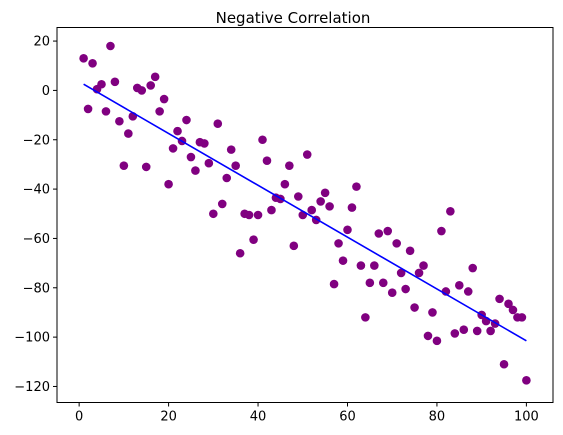 The width and height of the screenshot is (563, 435). Describe the element at coordinates (293, 18) in the screenshot. I see `chart-title: Negative Correlation` at that location.